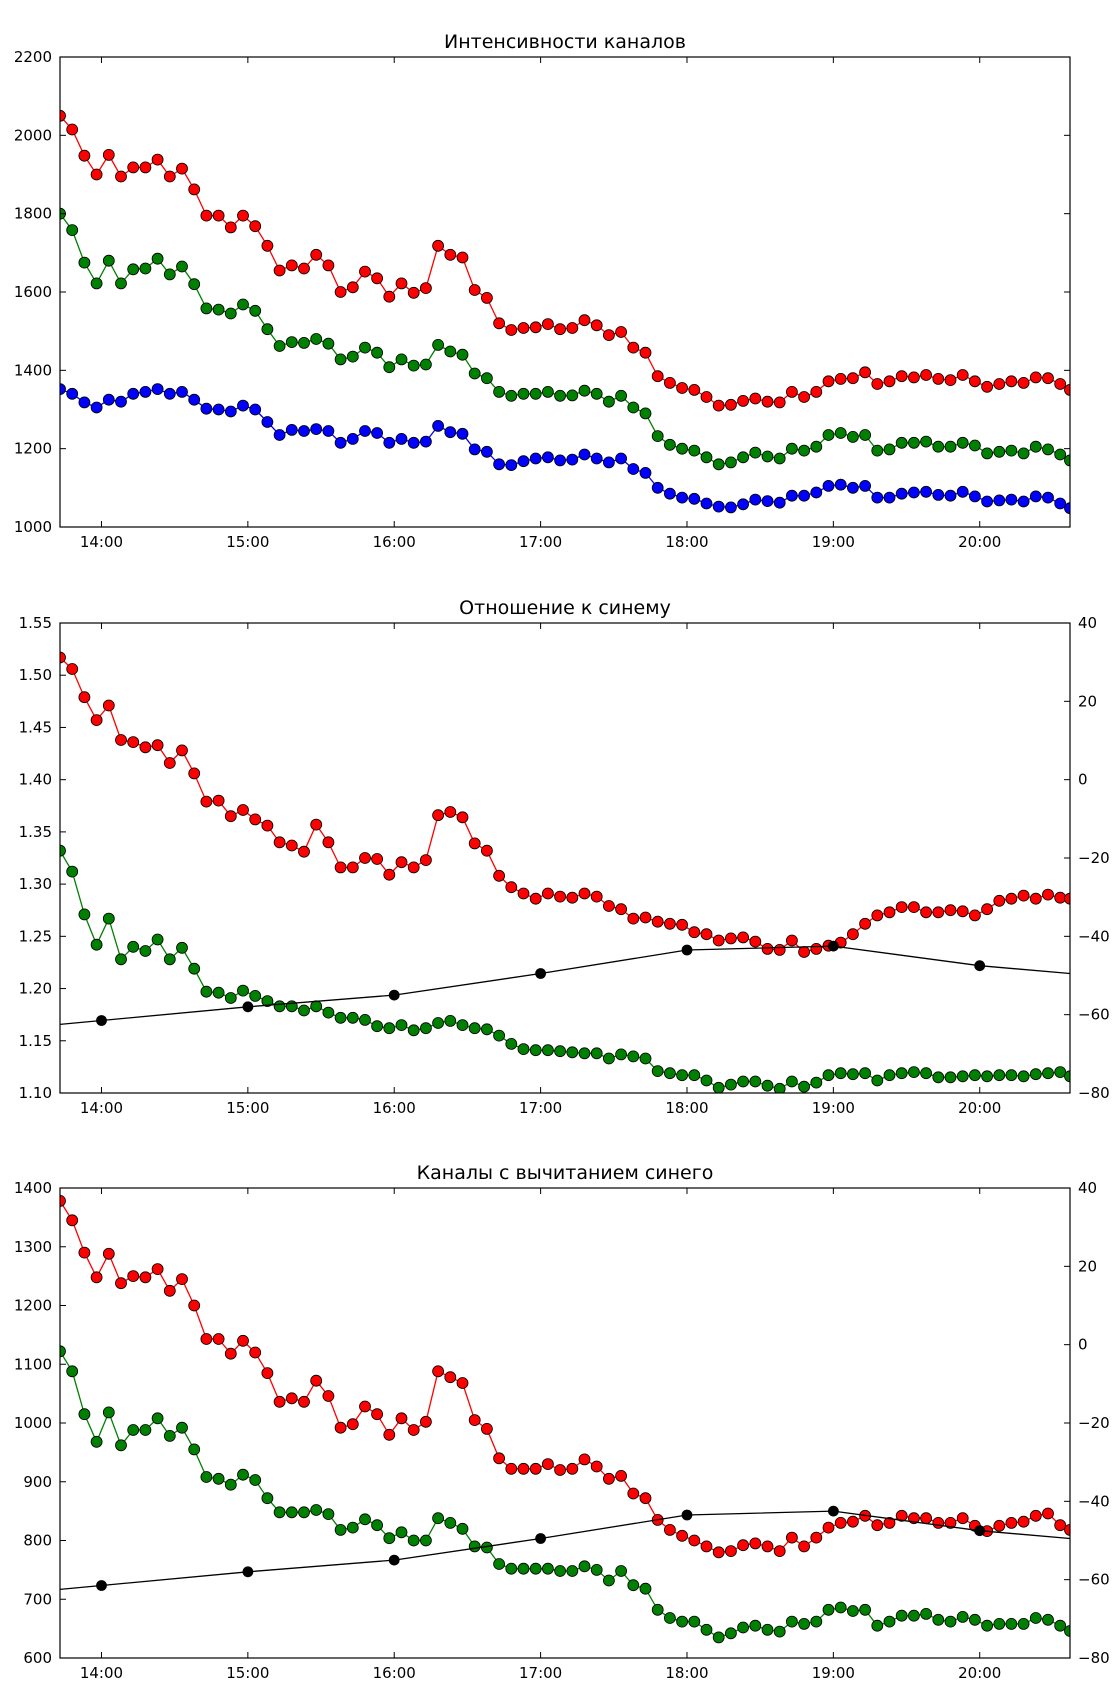 This screenshot has height=1693, width=1119. What do you see at coordinates (1094, 1015) in the screenshot?
I see `y2-tick-label: −60` at bounding box center [1094, 1015].